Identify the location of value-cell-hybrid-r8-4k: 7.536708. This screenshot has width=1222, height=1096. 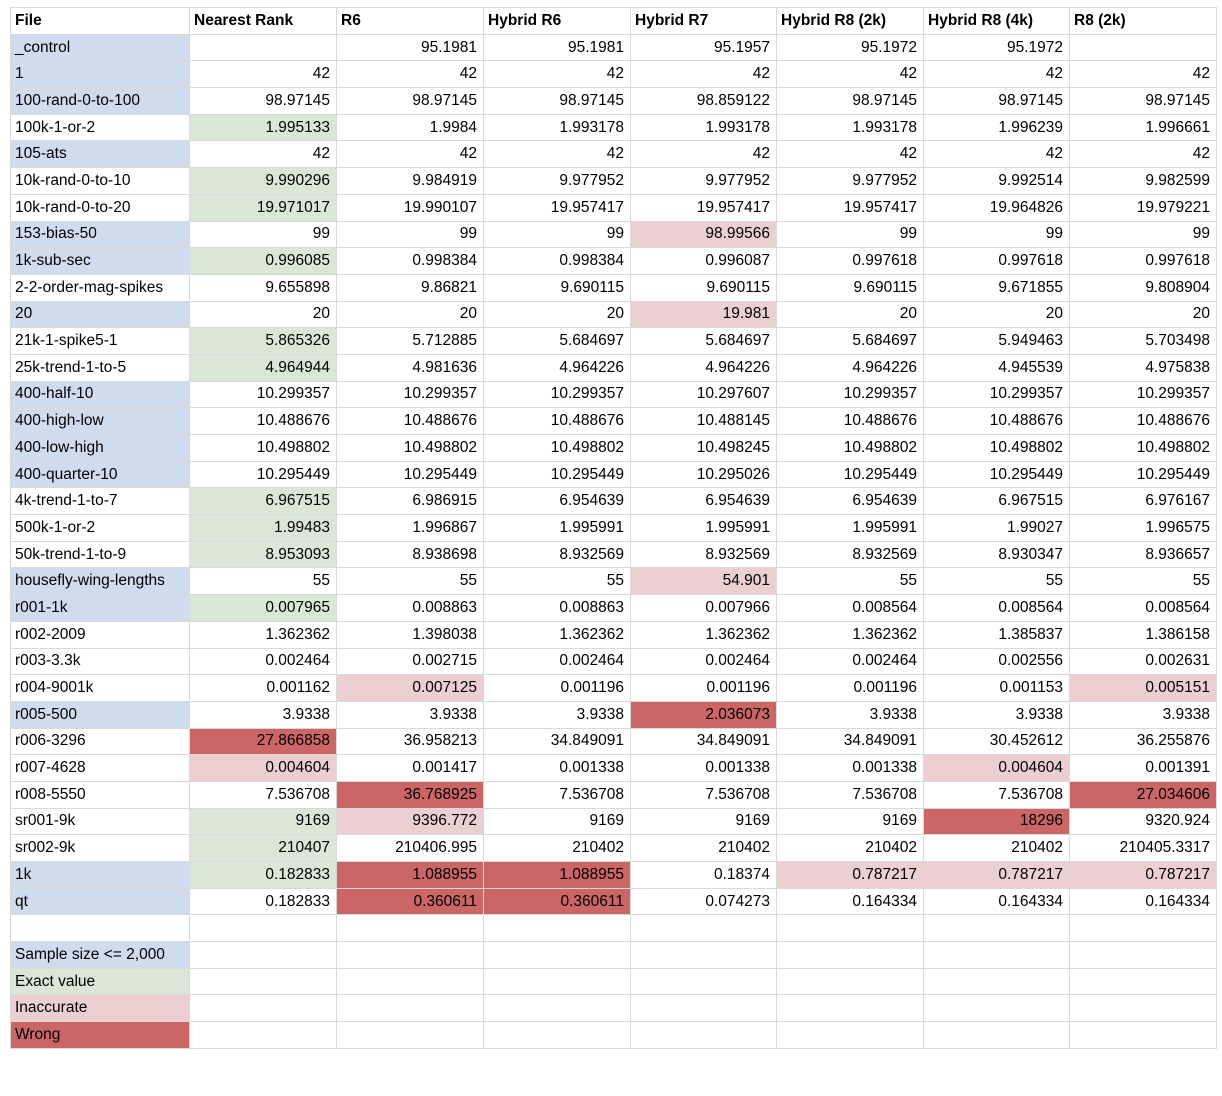
(996, 794).